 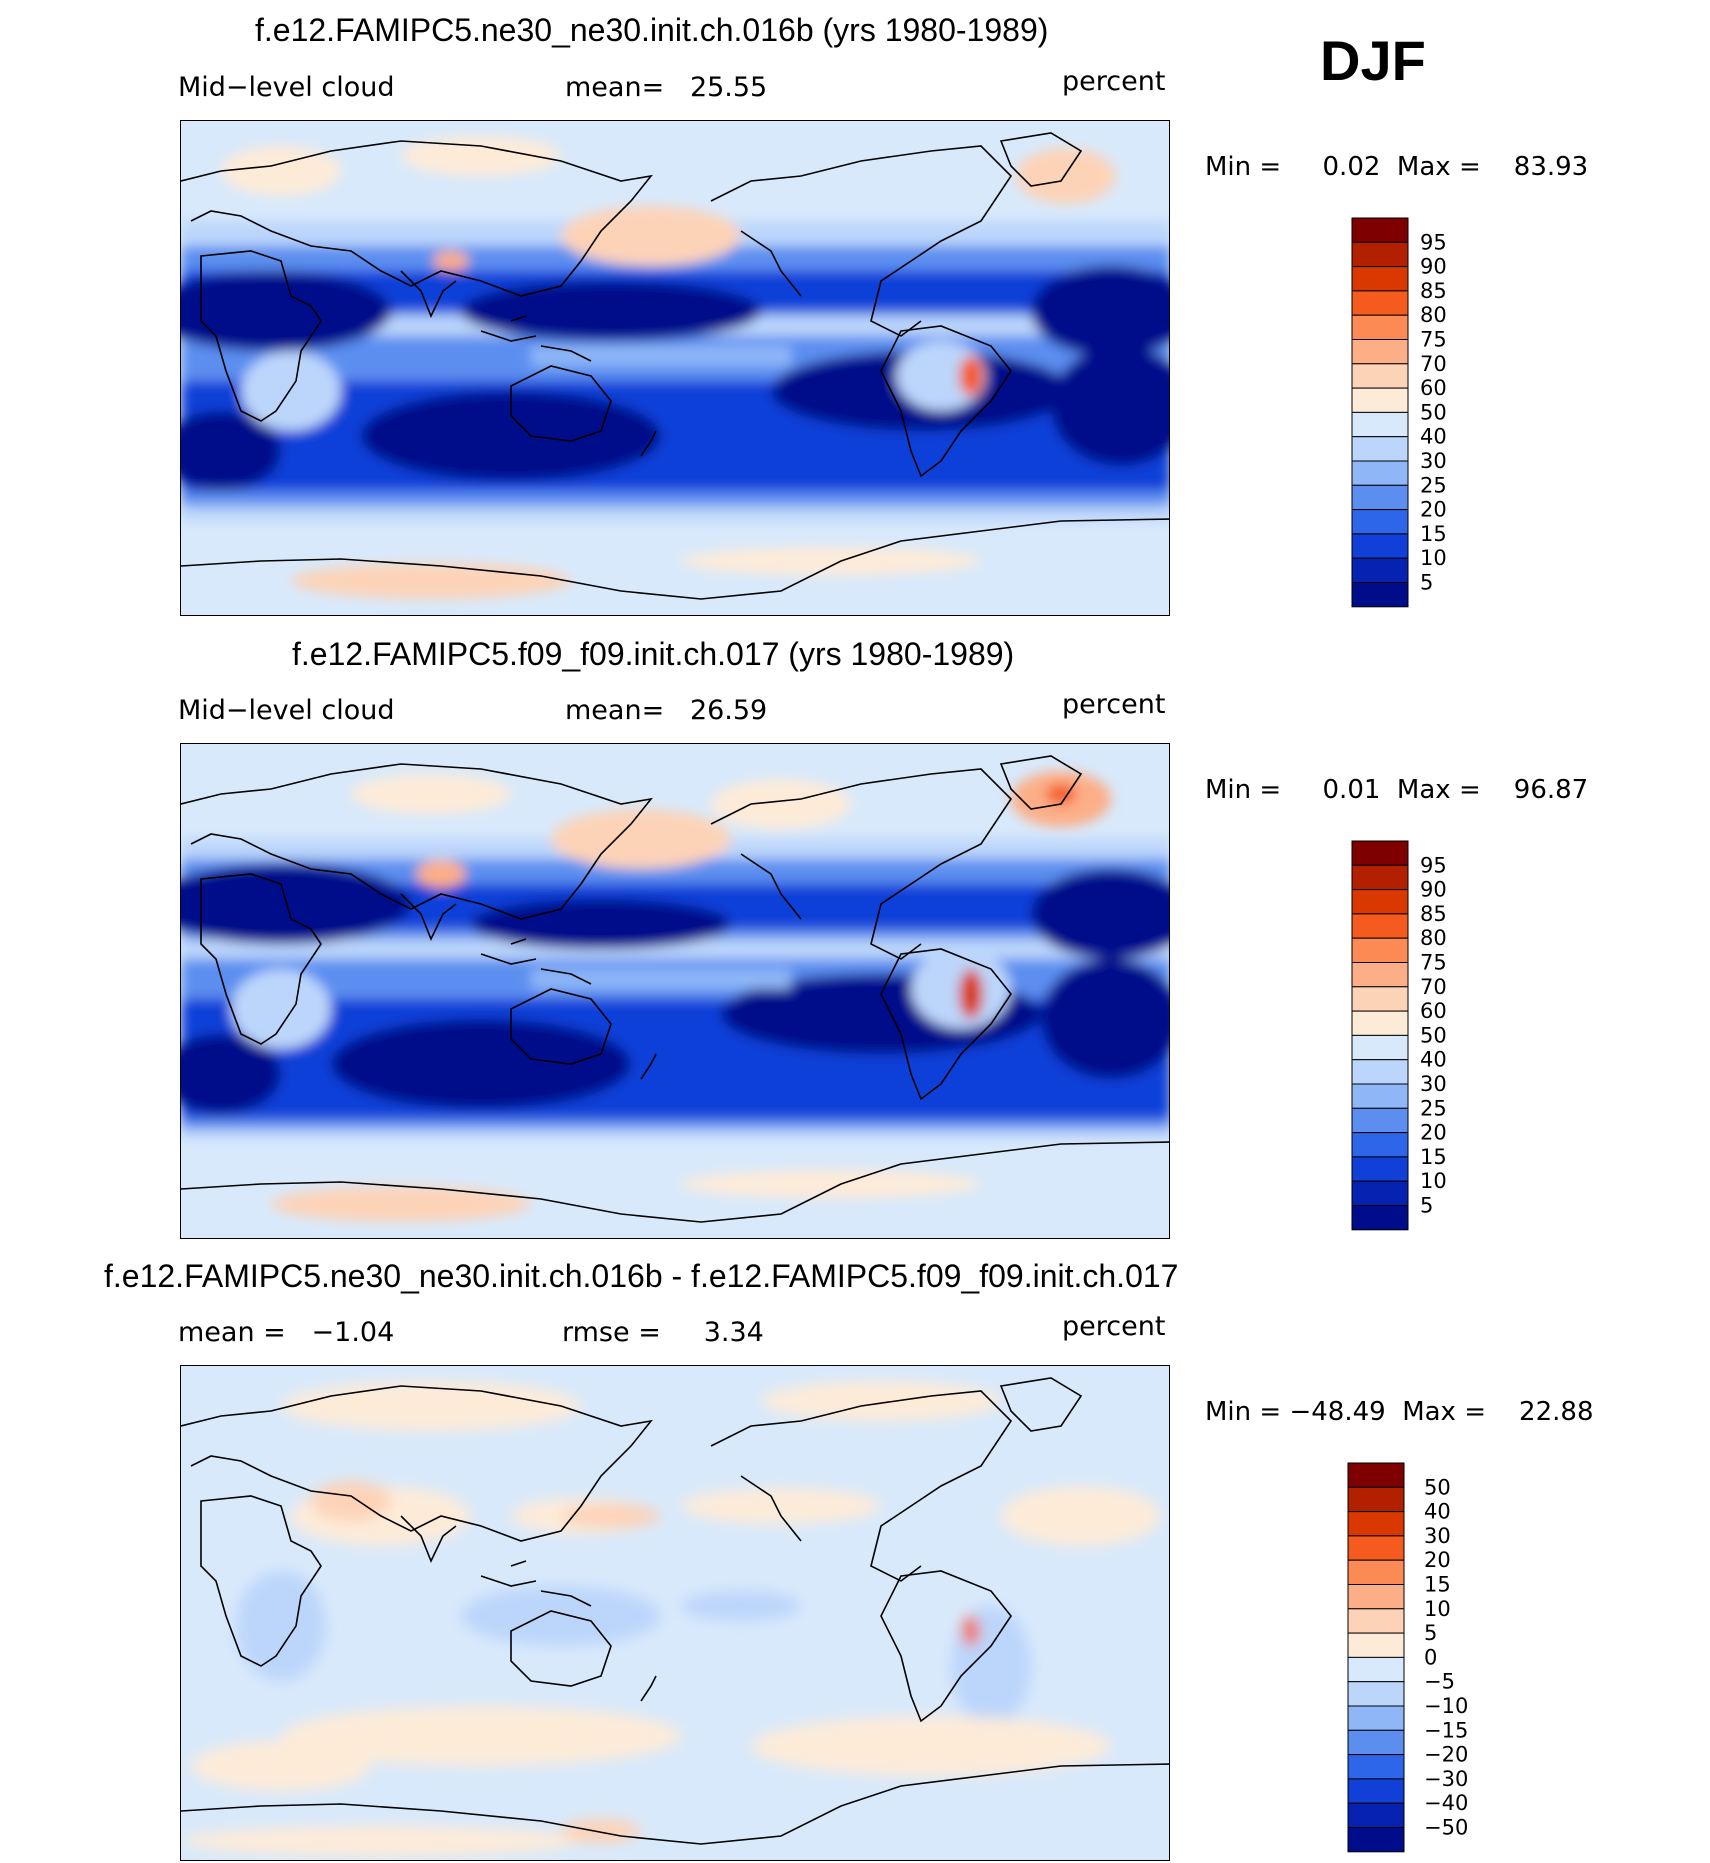 What do you see at coordinates (1446, 1730) in the screenshot?
I see `colorbar-tick-label: −15` at bounding box center [1446, 1730].